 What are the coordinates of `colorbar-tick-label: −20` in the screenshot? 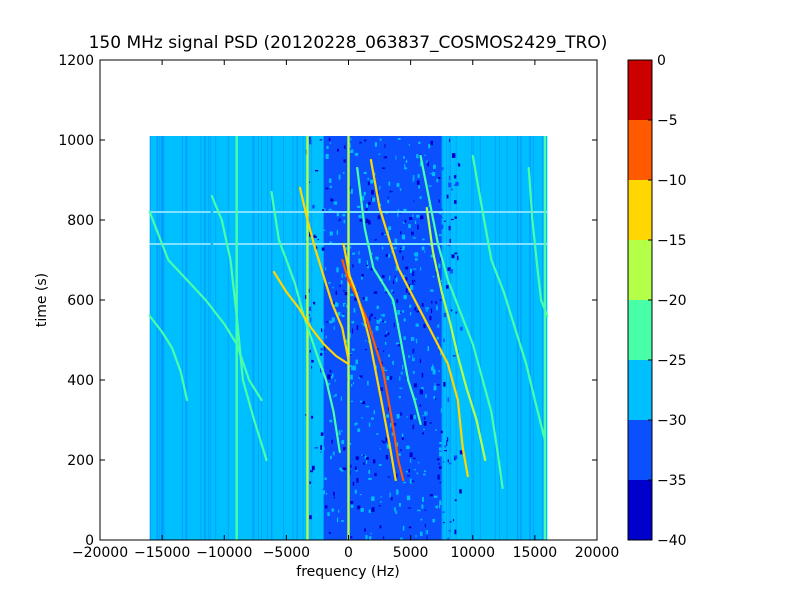 It's located at (672, 301).